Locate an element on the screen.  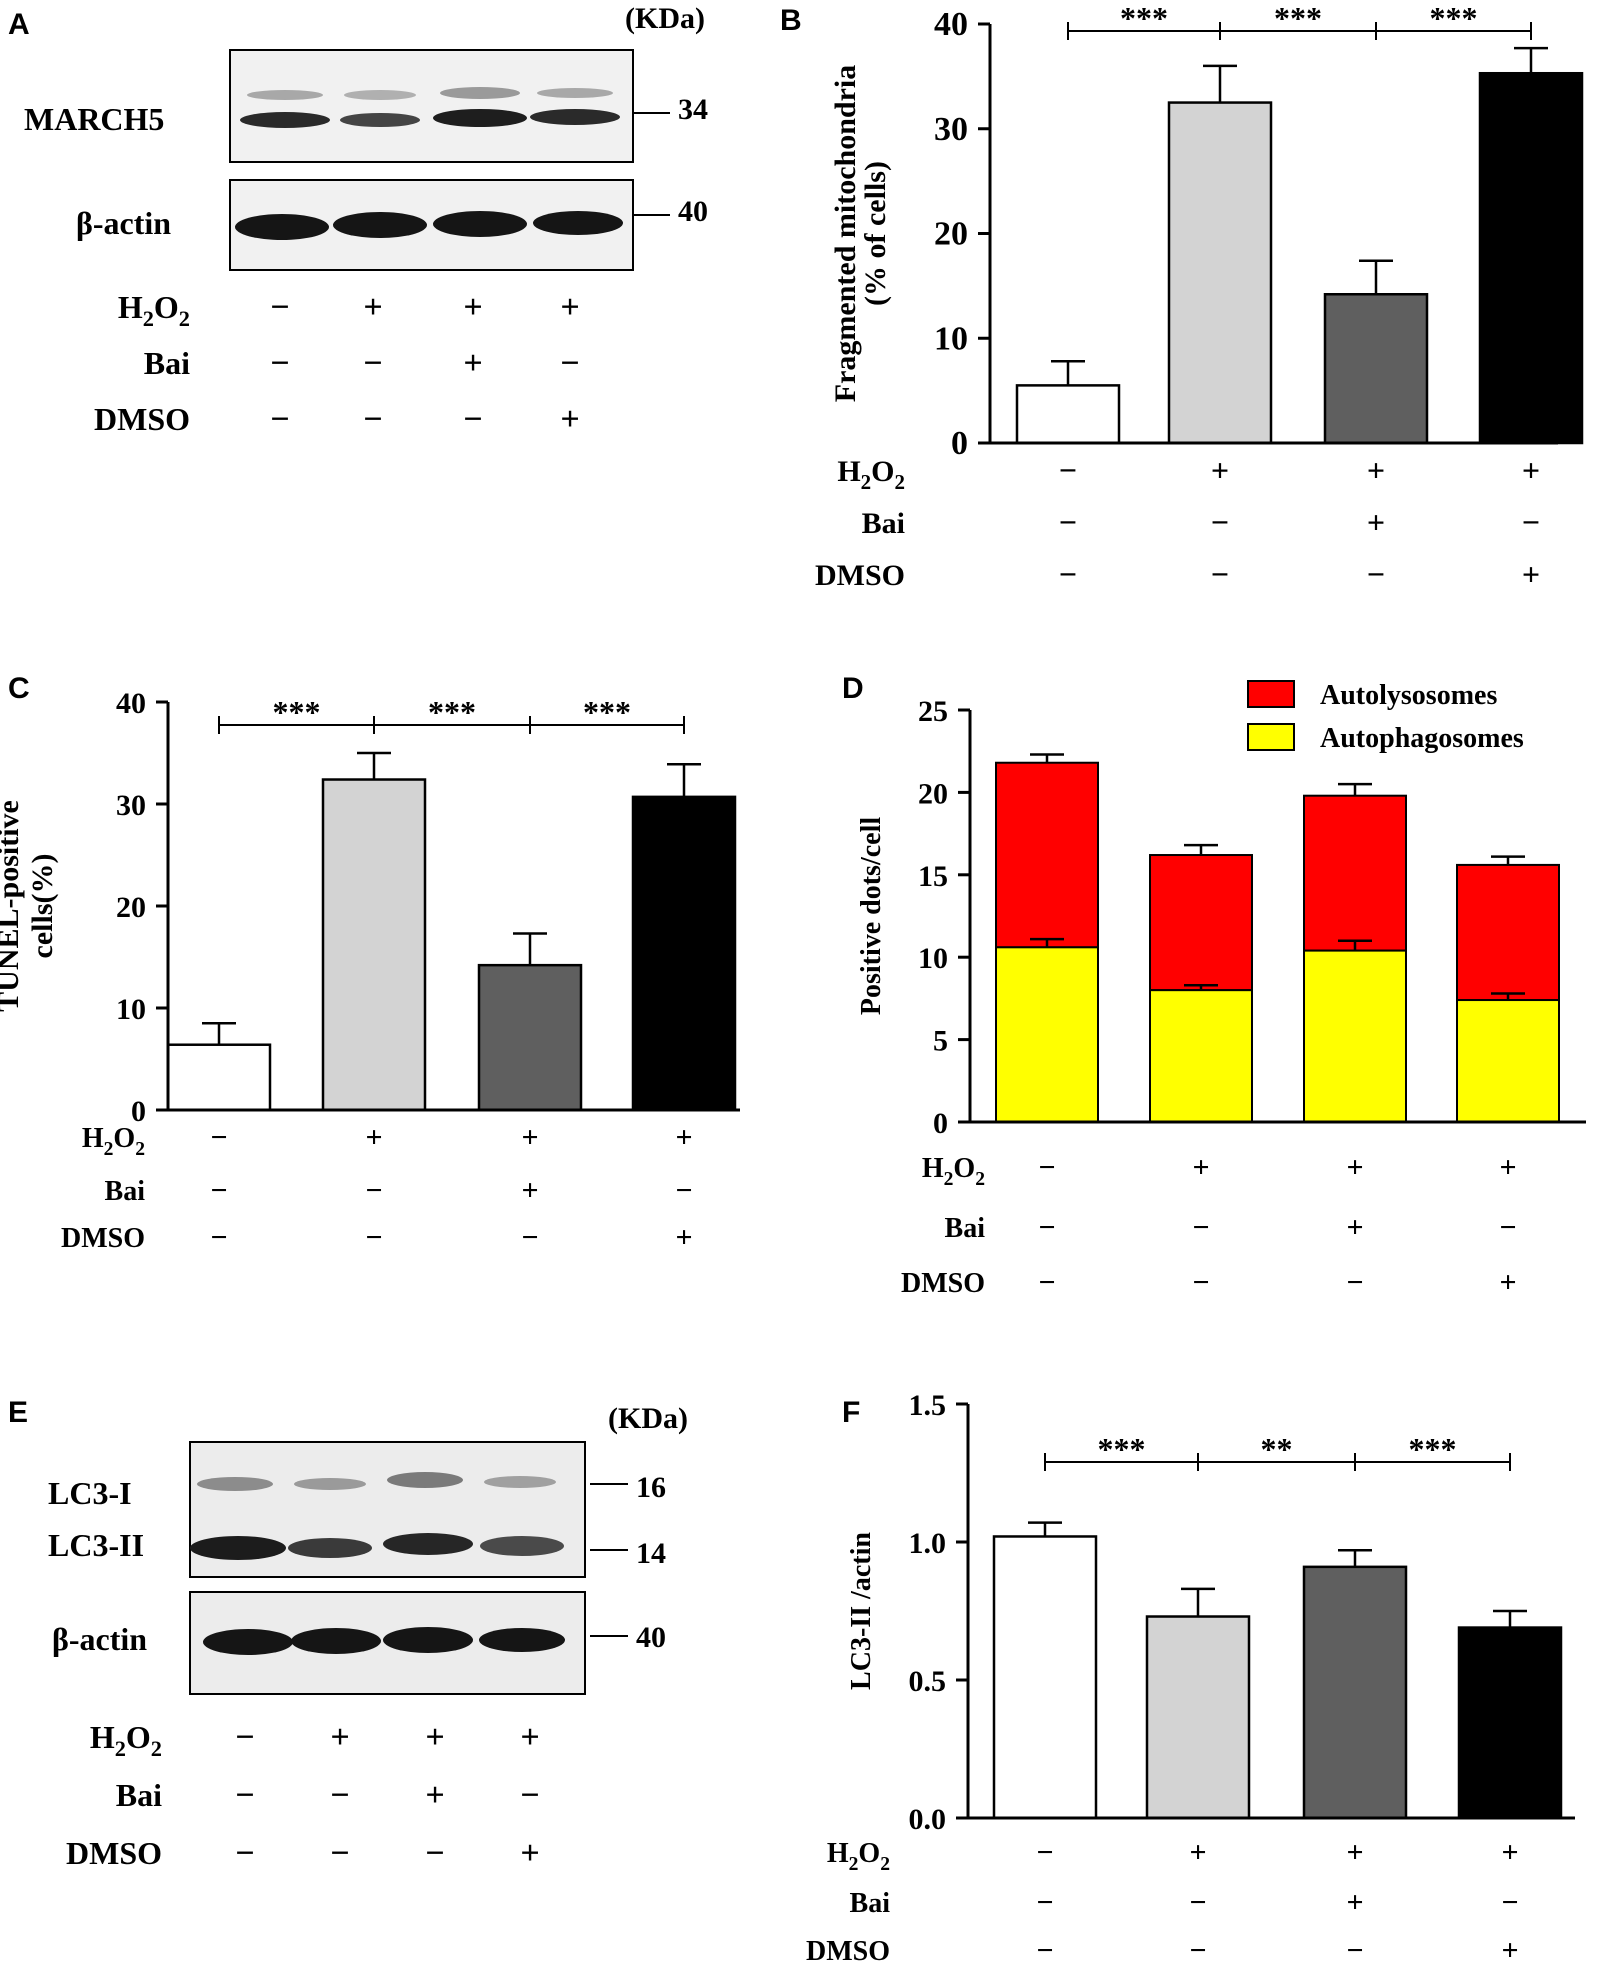
blot-frame is located at coordinates (431, 106).